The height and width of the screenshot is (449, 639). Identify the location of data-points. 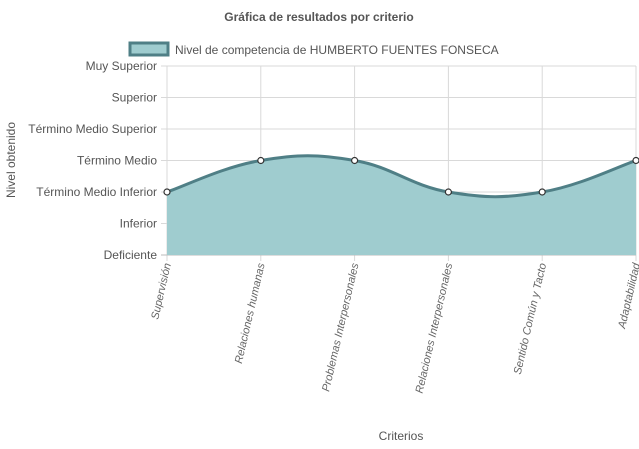
(401, 176).